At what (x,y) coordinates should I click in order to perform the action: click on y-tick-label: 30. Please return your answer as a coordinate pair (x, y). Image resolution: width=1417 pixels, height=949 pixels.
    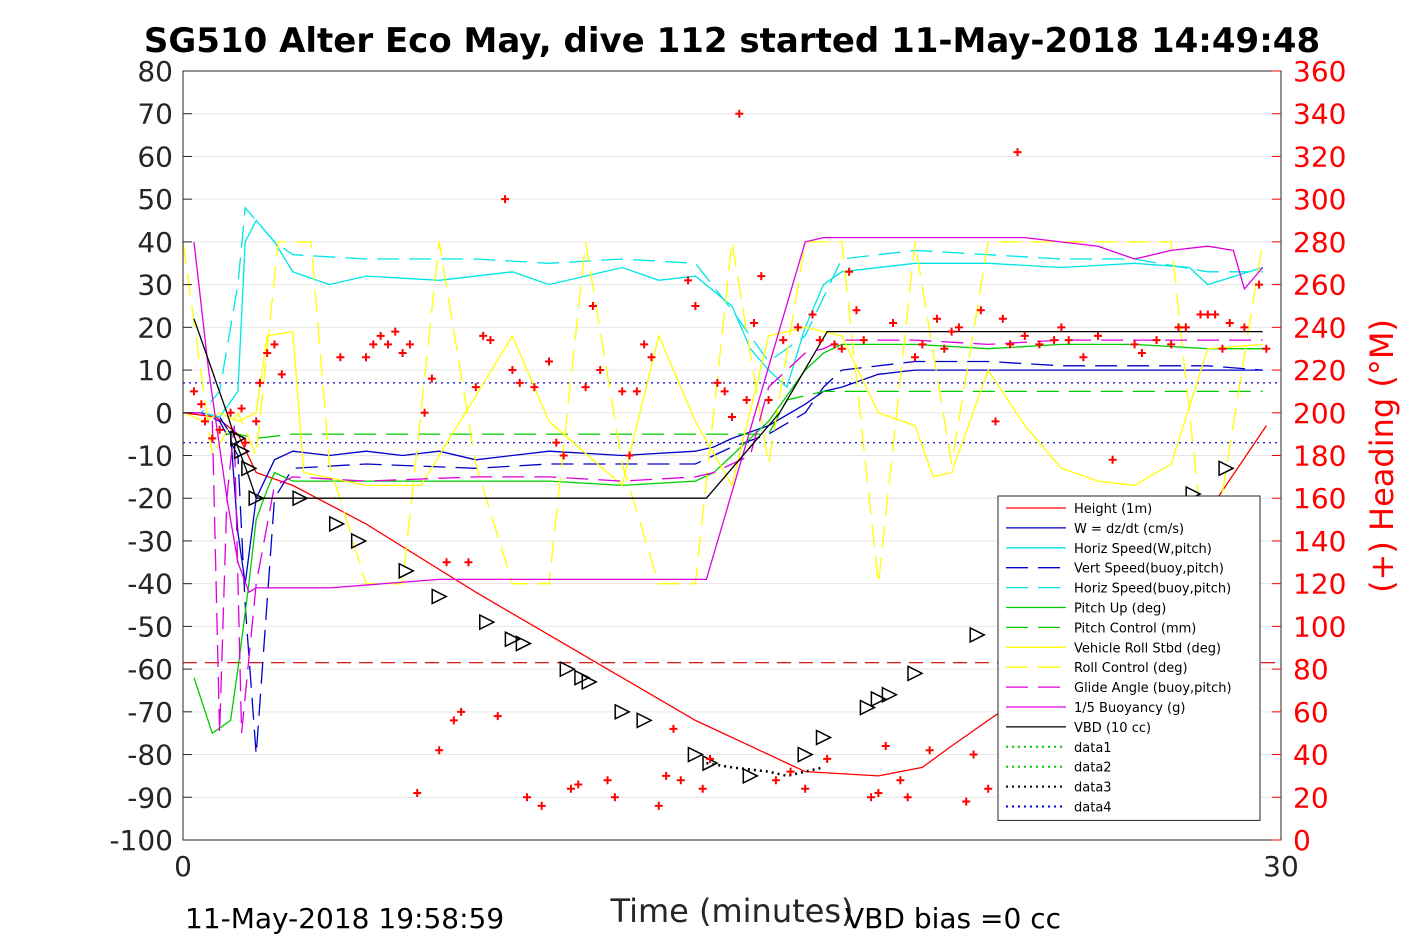
    Looking at the image, I should click on (155, 285).